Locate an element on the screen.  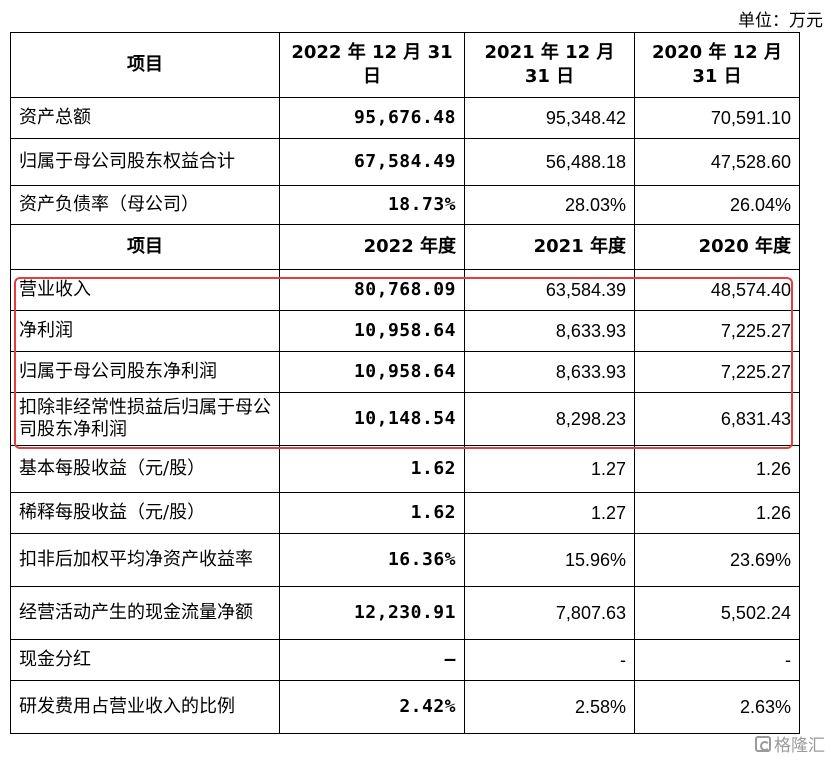
header-2022: 2022 年 12 月 31 日 is located at coordinates (372, 65).